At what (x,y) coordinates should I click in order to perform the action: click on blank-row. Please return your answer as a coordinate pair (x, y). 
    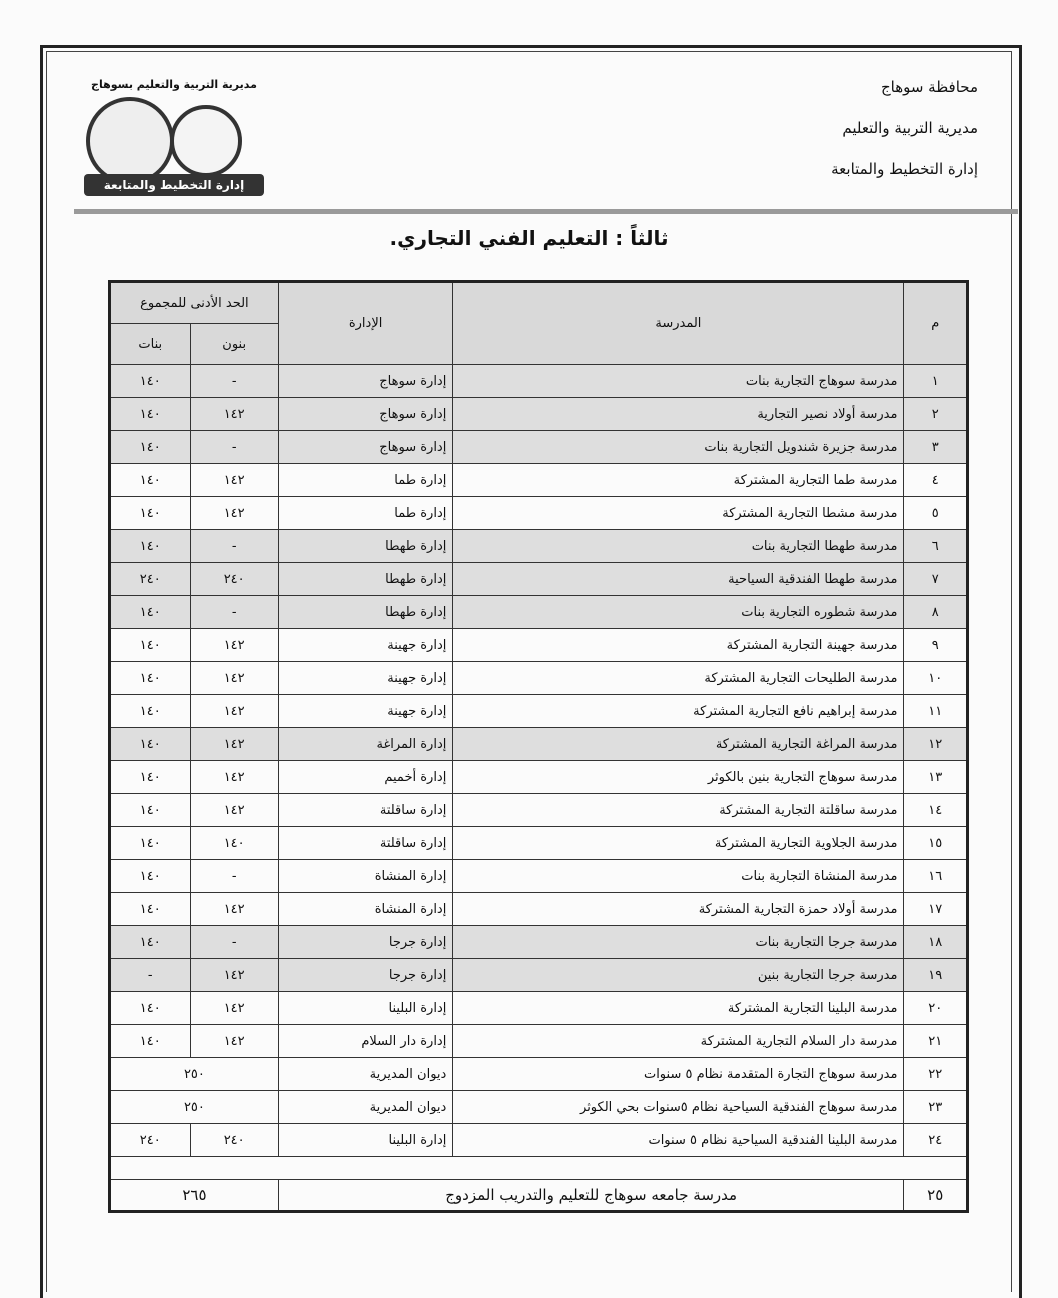
    Looking at the image, I should click on (538, 1168).